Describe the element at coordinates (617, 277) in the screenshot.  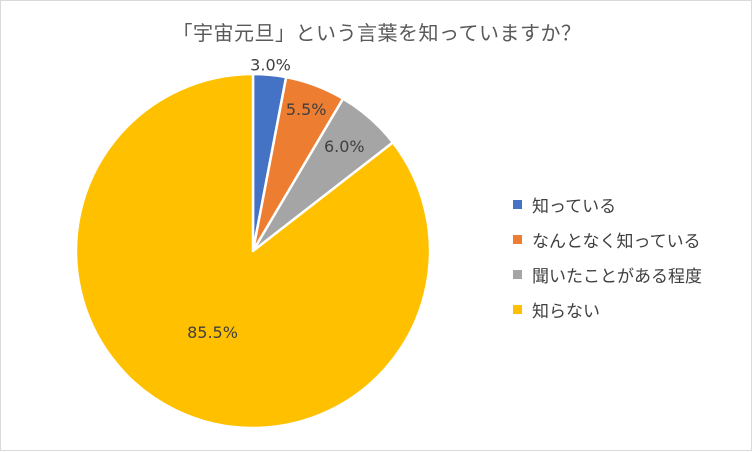
I see `legend-label: 聞いたことがある程度` at that location.